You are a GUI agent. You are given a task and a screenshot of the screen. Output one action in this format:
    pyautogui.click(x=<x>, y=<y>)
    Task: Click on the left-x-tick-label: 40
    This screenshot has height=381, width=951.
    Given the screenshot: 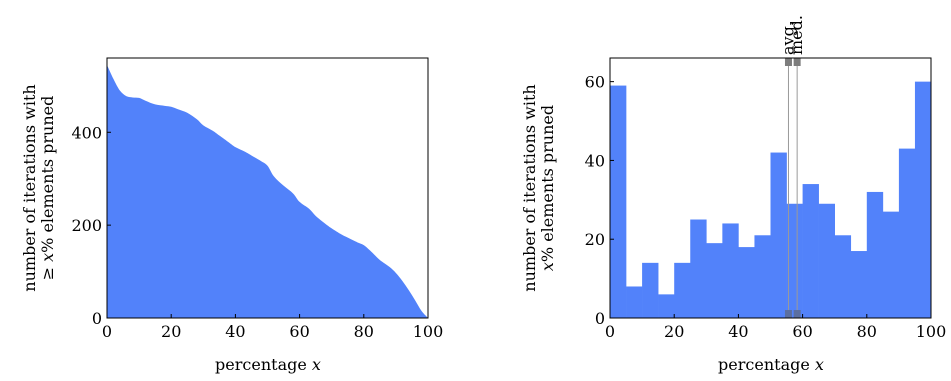 What is the action you would take?
    pyautogui.click(x=235, y=331)
    